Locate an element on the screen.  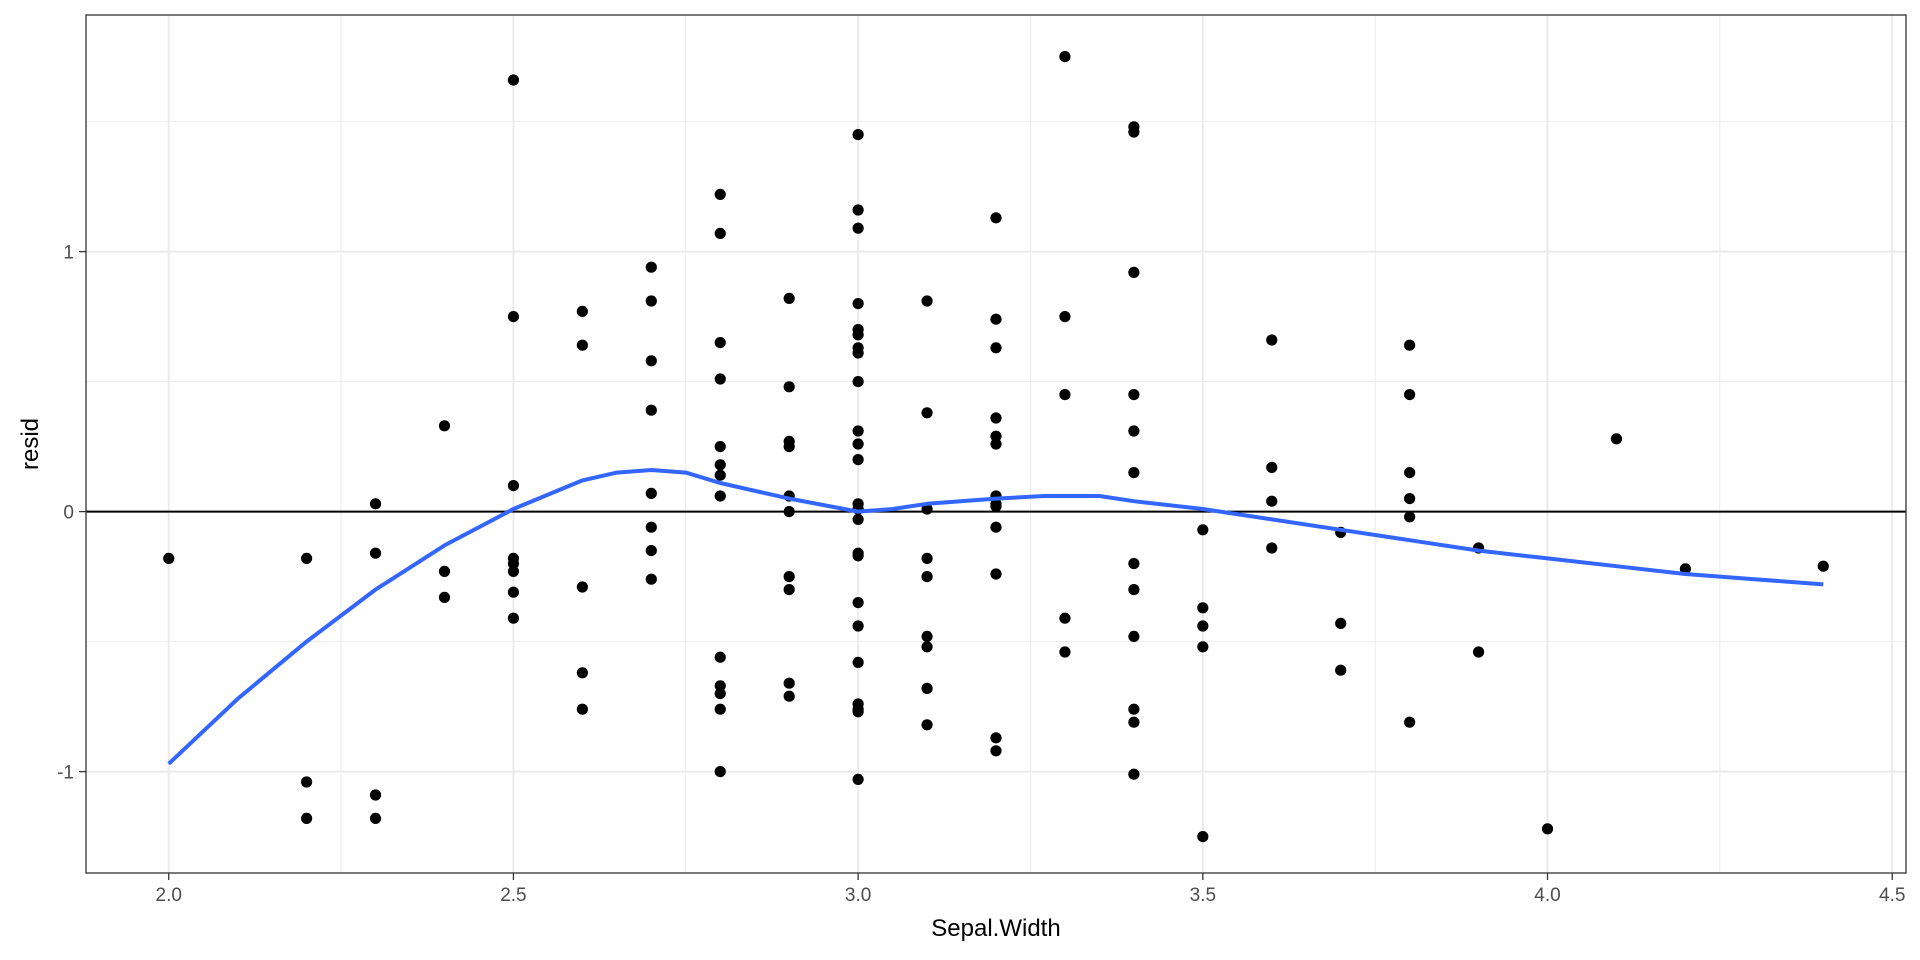
x-tick-label: 4.0 is located at coordinates (1547, 895).